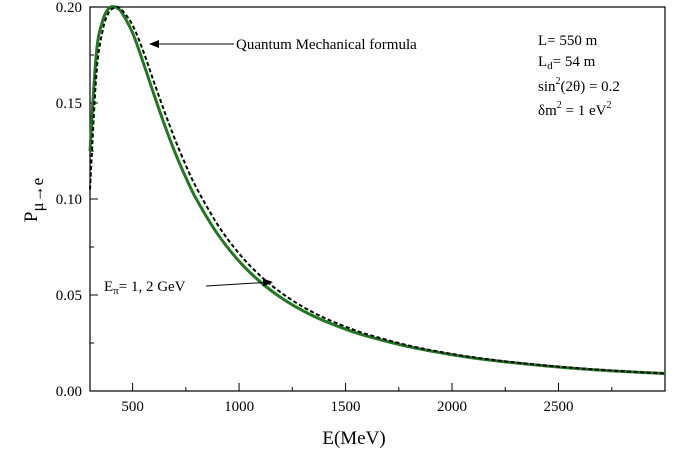  What do you see at coordinates (393, 399) in the screenshot?
I see `x-axis-ticks: 500 1000 1500 2000 2500` at bounding box center [393, 399].